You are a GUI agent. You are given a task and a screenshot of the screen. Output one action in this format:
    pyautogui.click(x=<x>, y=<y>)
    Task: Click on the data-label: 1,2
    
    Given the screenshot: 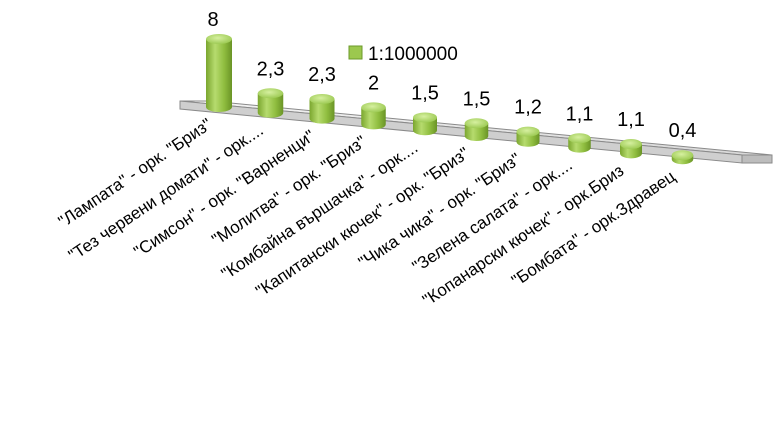 What is the action you would take?
    pyautogui.click(x=528, y=108)
    